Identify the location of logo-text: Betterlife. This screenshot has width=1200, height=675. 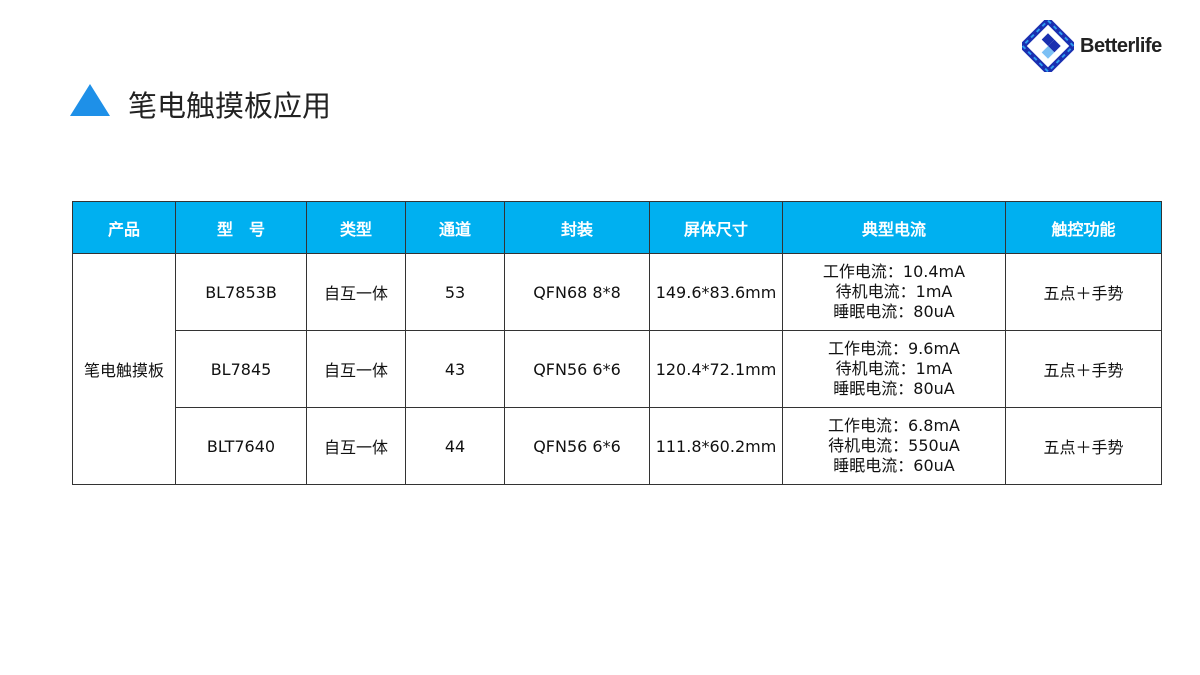
(1121, 45).